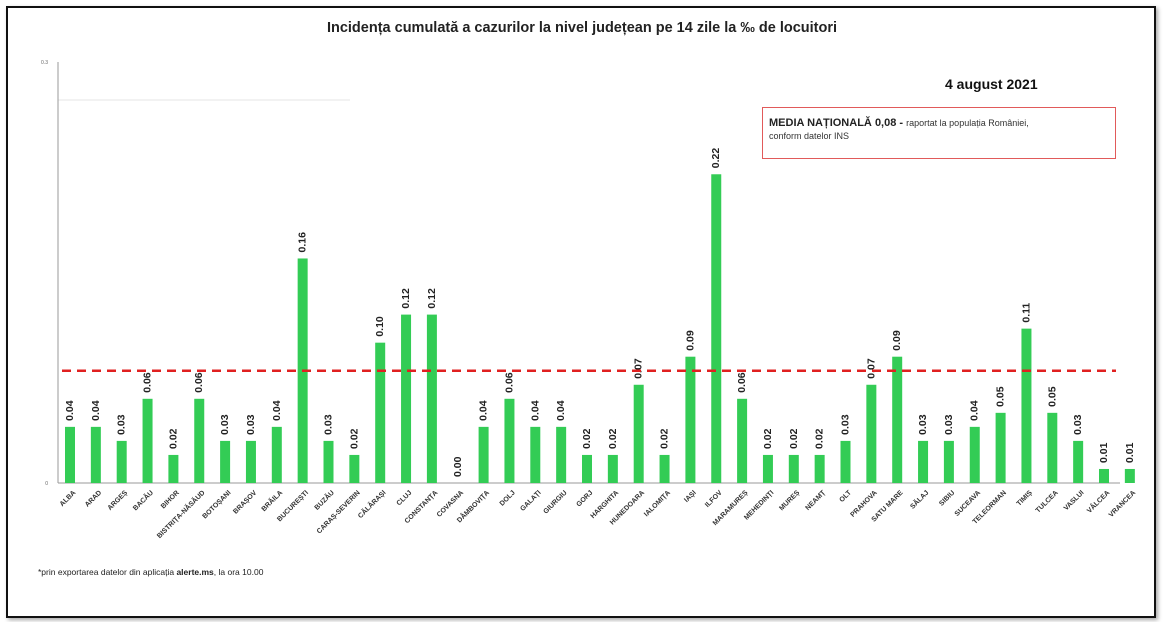 The width and height of the screenshot is (1164, 622). What do you see at coordinates (947, 498) in the screenshot?
I see `category-label: SIBIU` at bounding box center [947, 498].